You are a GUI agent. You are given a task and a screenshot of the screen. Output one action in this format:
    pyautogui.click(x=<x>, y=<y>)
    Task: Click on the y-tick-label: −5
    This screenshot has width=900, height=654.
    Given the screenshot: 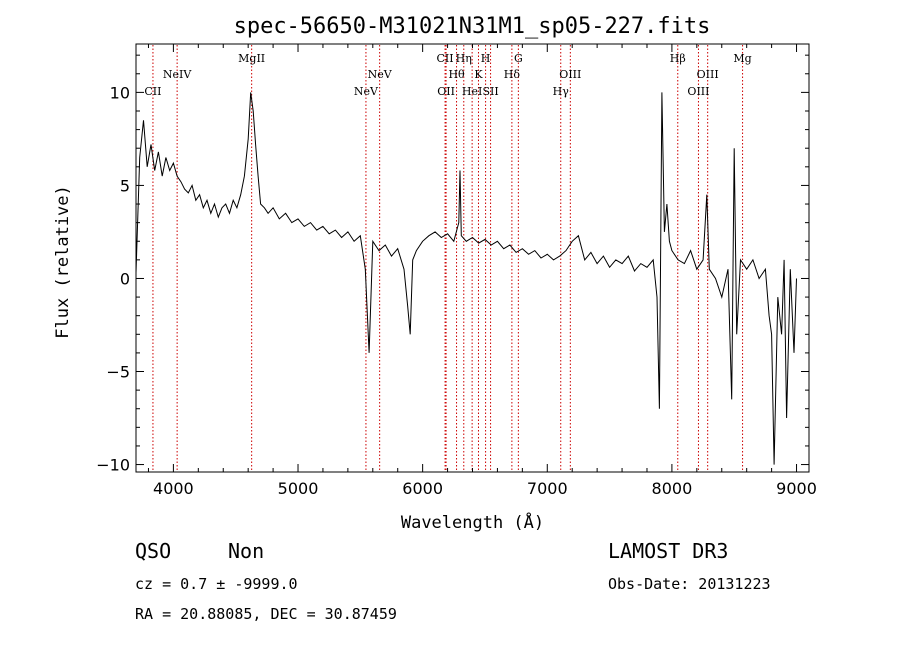 What is the action you would take?
    pyautogui.click(x=118, y=372)
    